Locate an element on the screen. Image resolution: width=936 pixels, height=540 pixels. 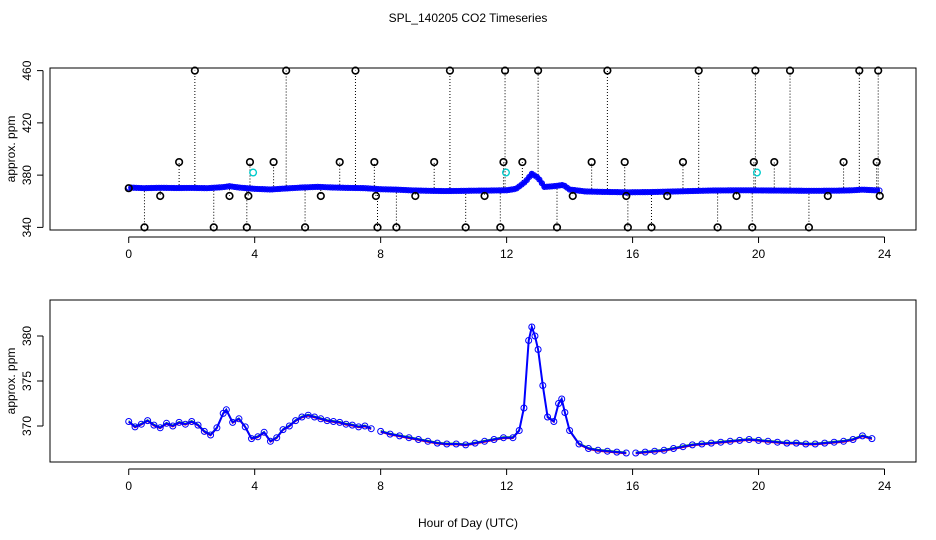
bottom-x-tick-label: 8 is located at coordinates (380, 486).